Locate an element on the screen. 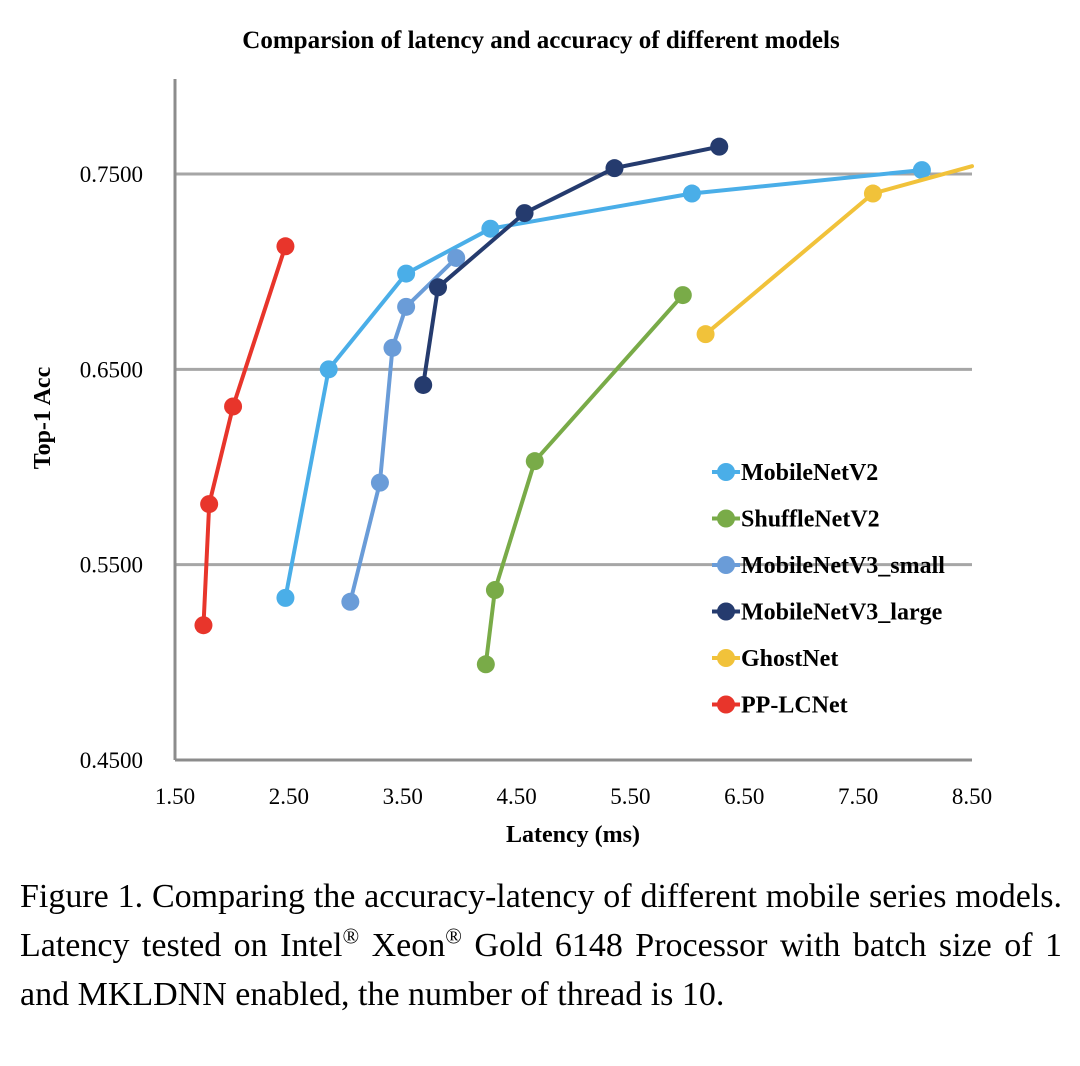 The width and height of the screenshot is (1080, 1066). legend-item-mobilenetv3-small: MobileNetV3_small is located at coordinates (828, 566).